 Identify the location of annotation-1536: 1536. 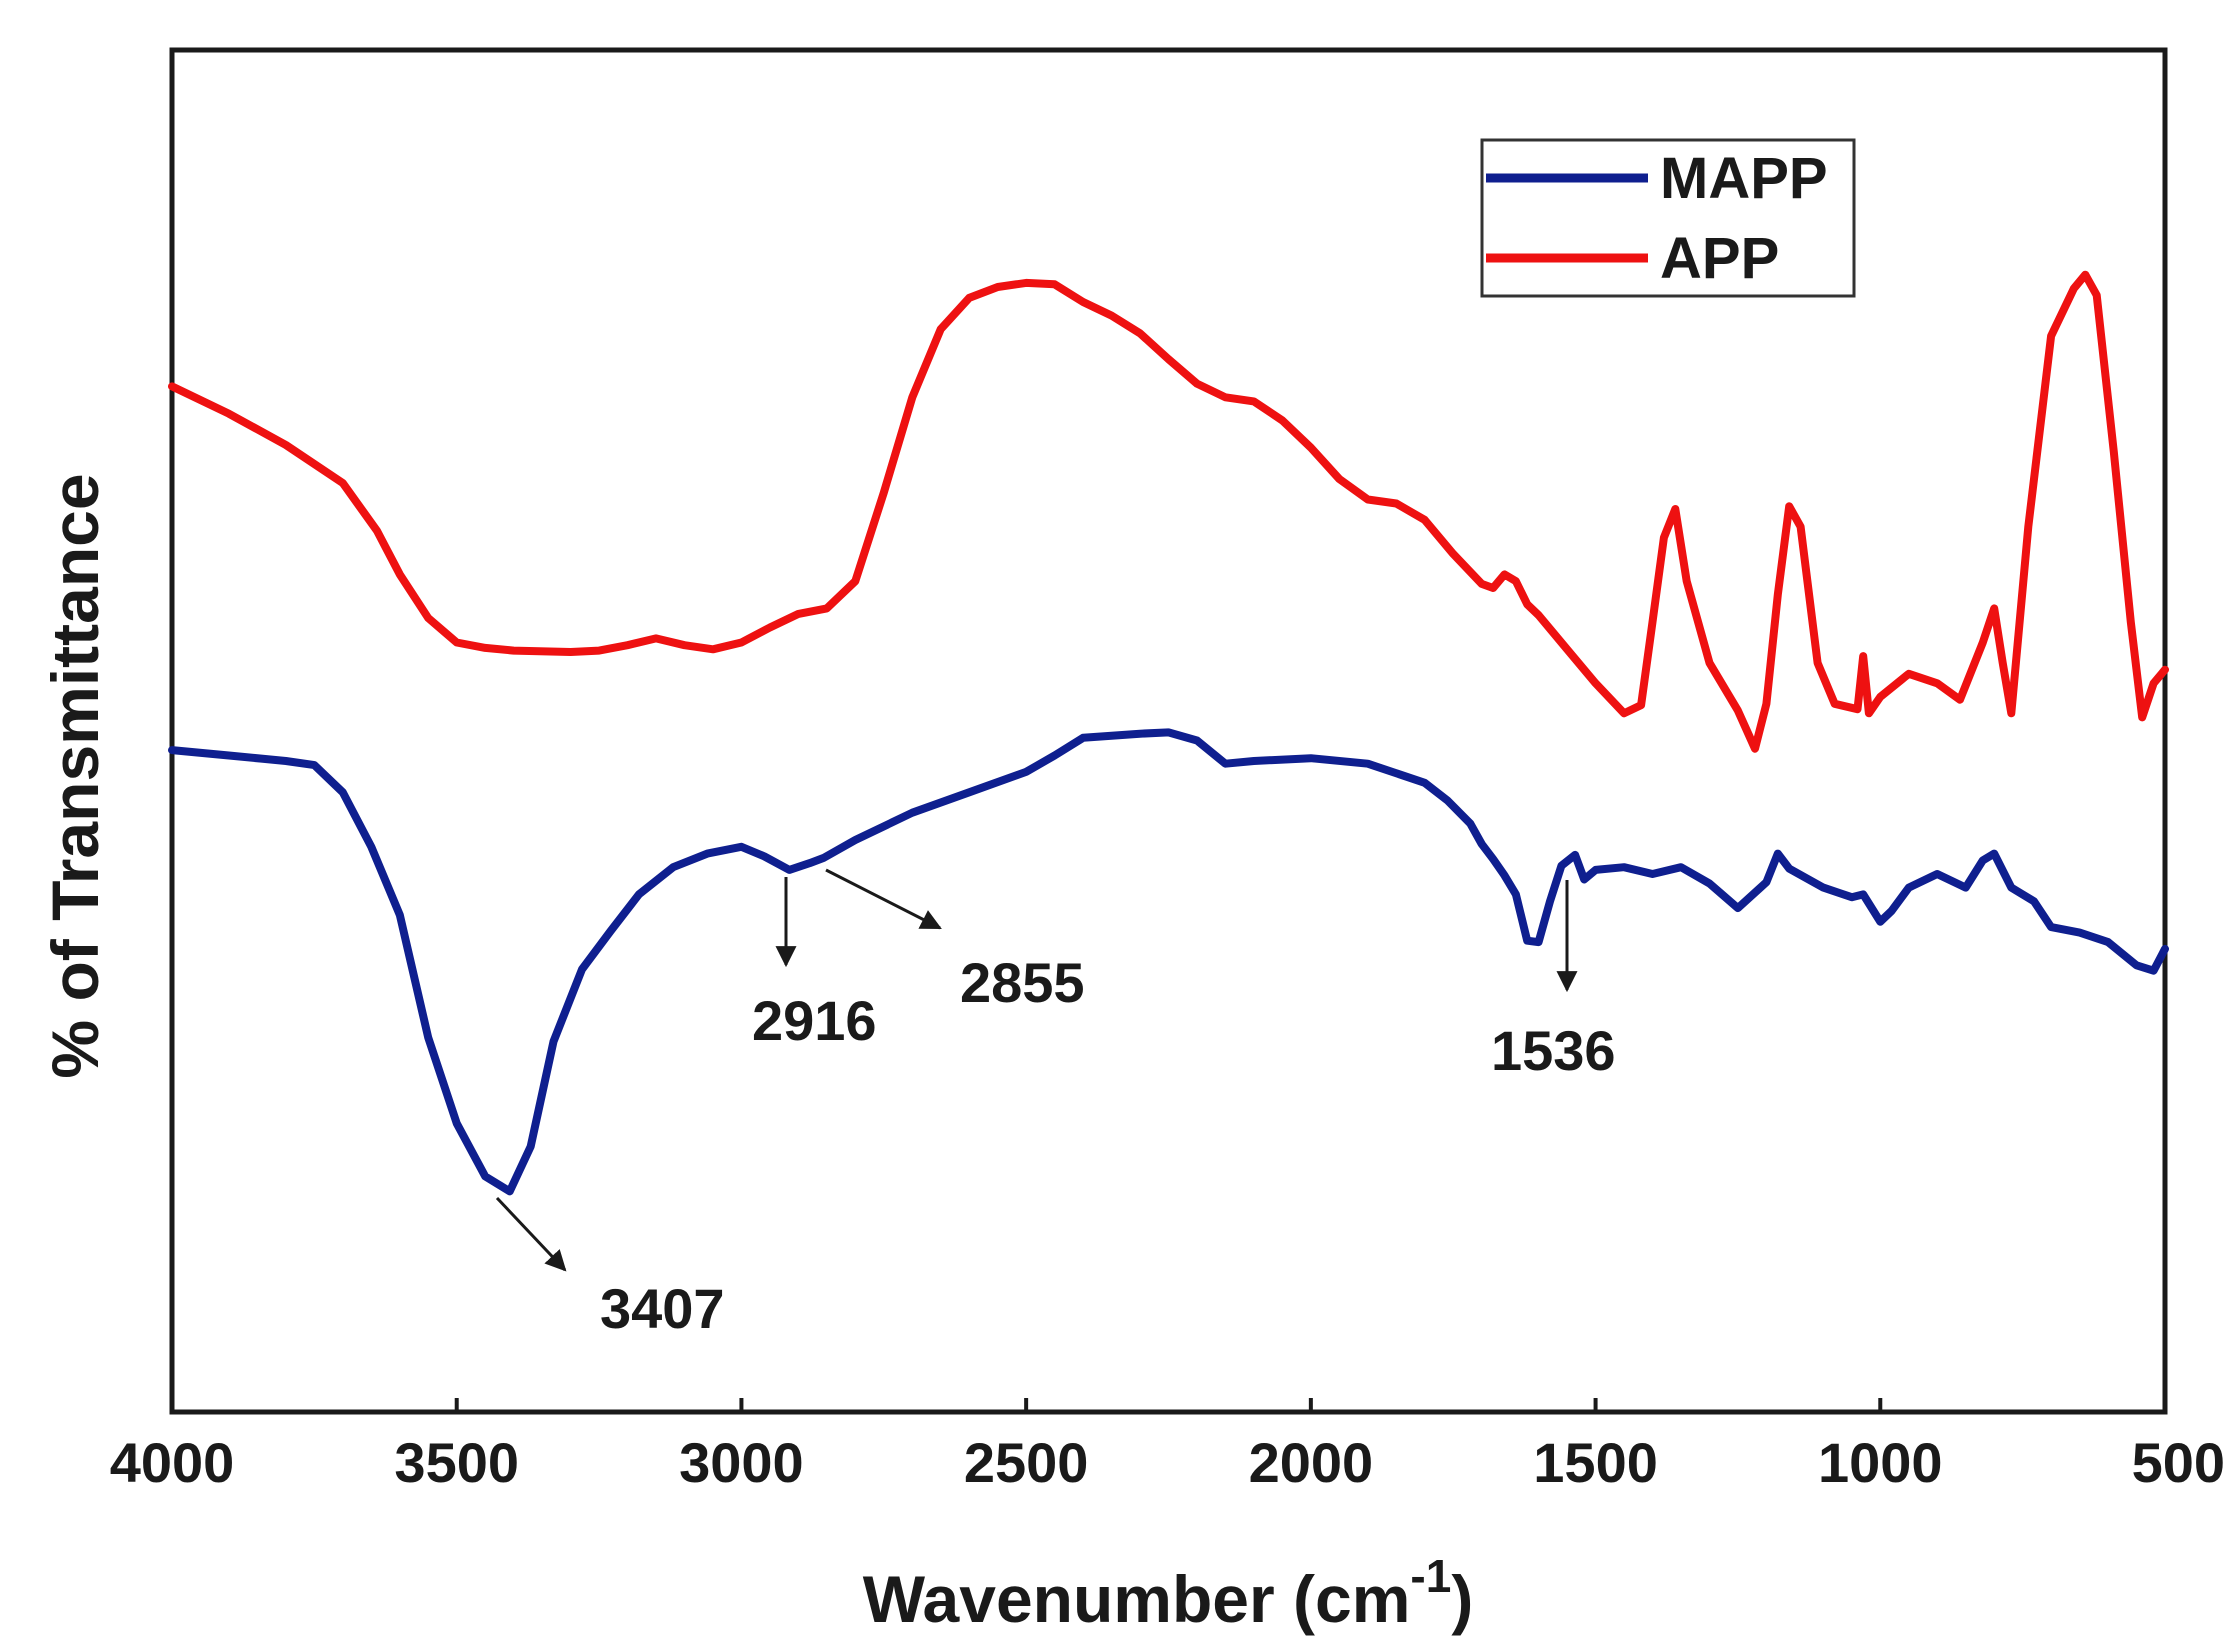
(1553, 1050).